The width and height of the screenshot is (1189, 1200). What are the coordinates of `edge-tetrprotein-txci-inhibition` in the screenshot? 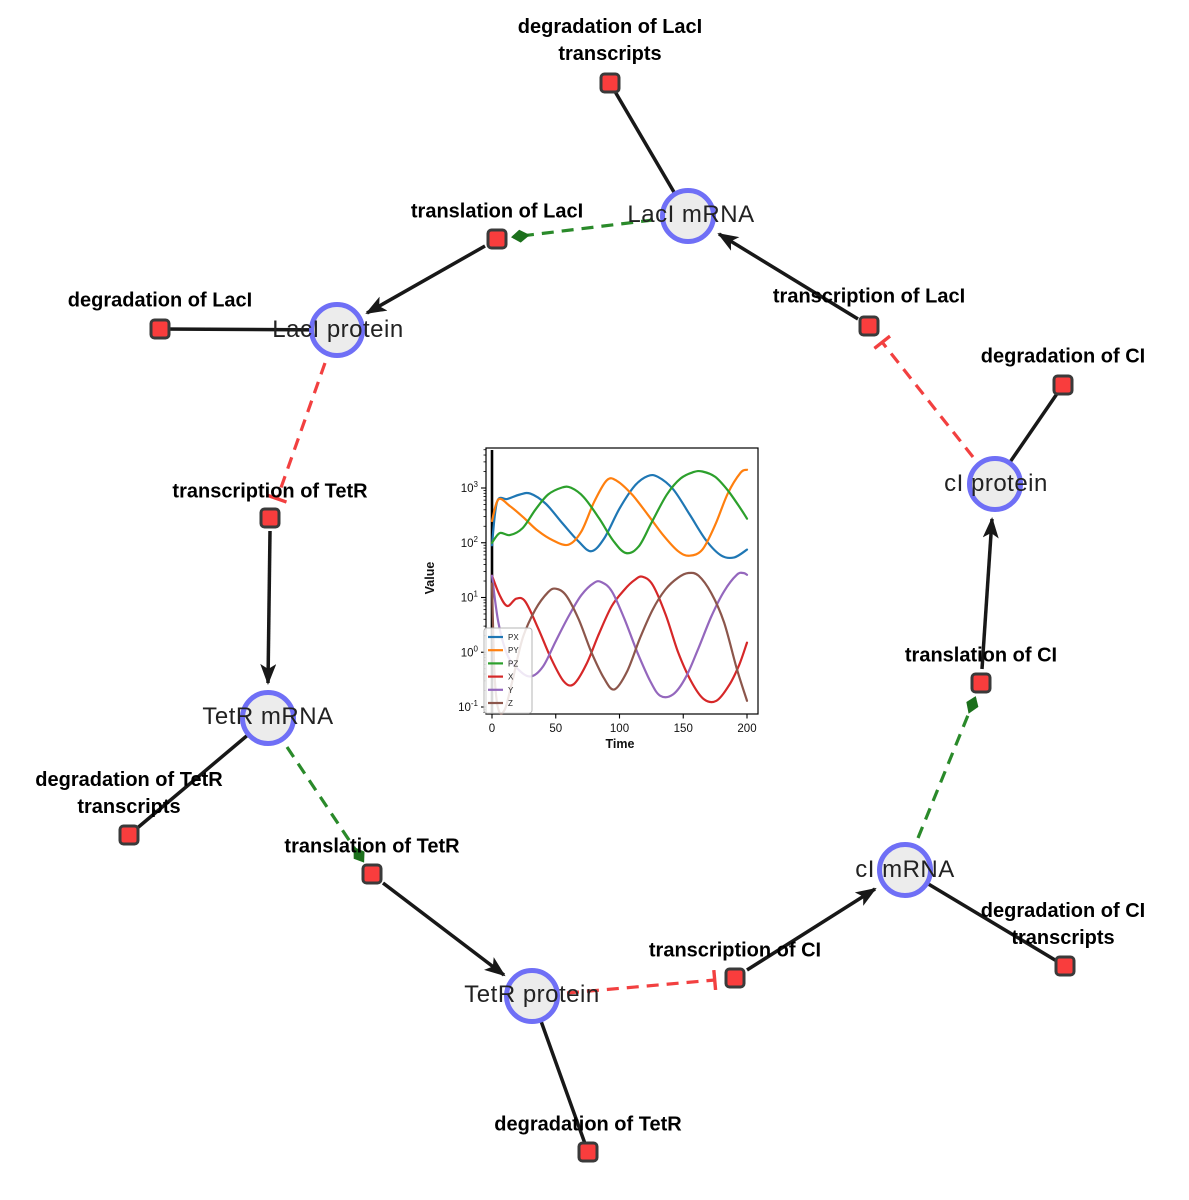 It's located at (642, 982).